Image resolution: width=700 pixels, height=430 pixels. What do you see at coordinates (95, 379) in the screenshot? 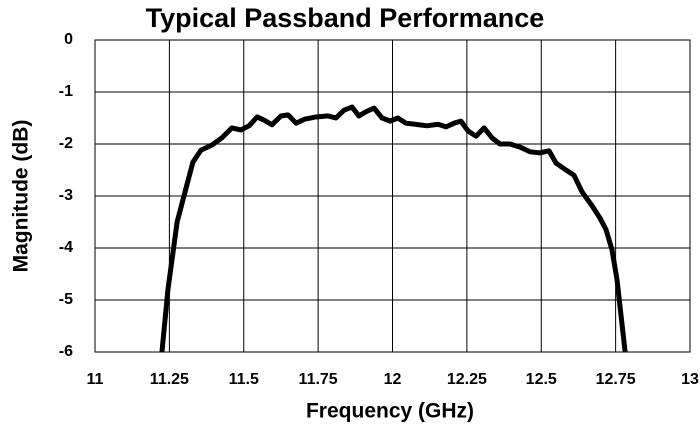
I see `x-tick-label: 11` at bounding box center [95, 379].